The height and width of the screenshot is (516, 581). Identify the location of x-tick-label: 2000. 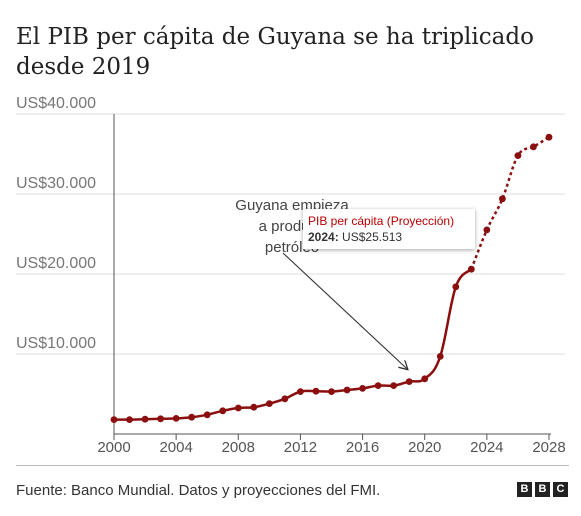
(113, 447).